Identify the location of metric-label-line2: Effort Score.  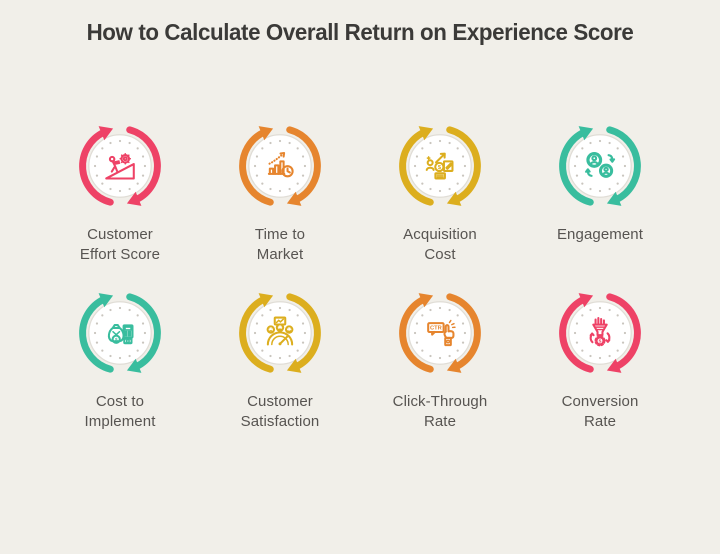
(120, 254).